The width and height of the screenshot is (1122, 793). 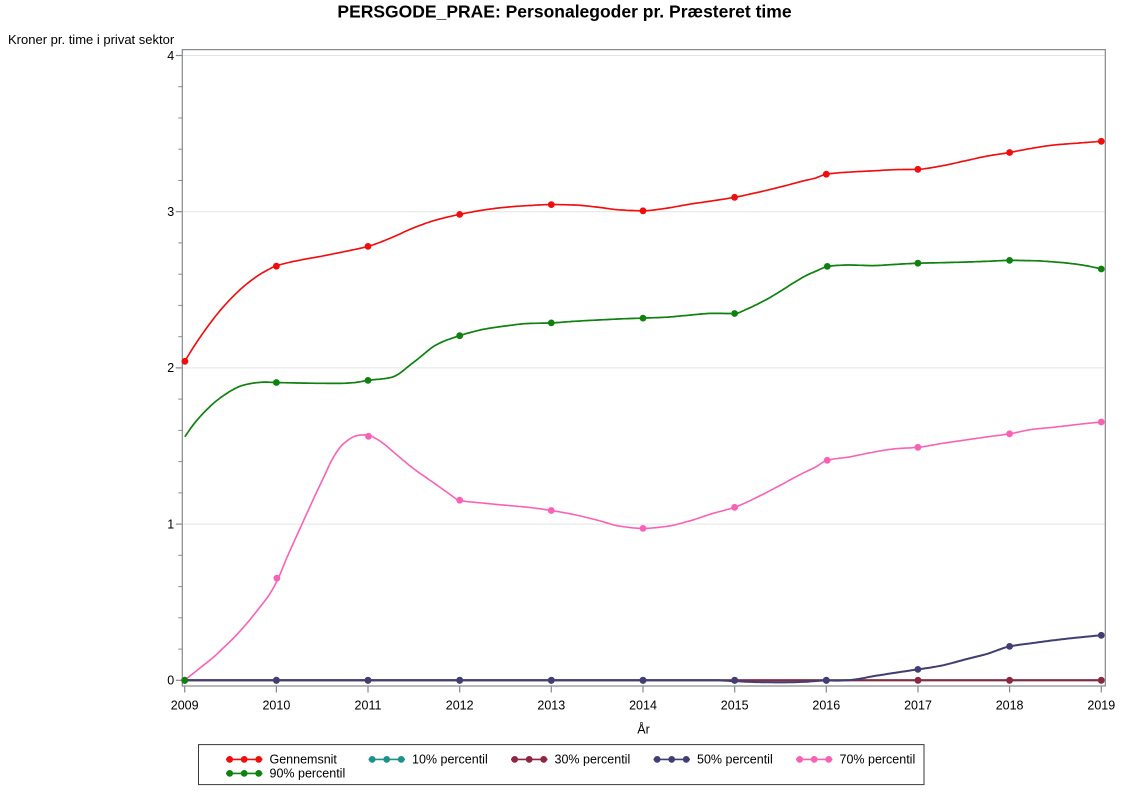 I want to click on svg-text: 2010, so click(x=276, y=705).